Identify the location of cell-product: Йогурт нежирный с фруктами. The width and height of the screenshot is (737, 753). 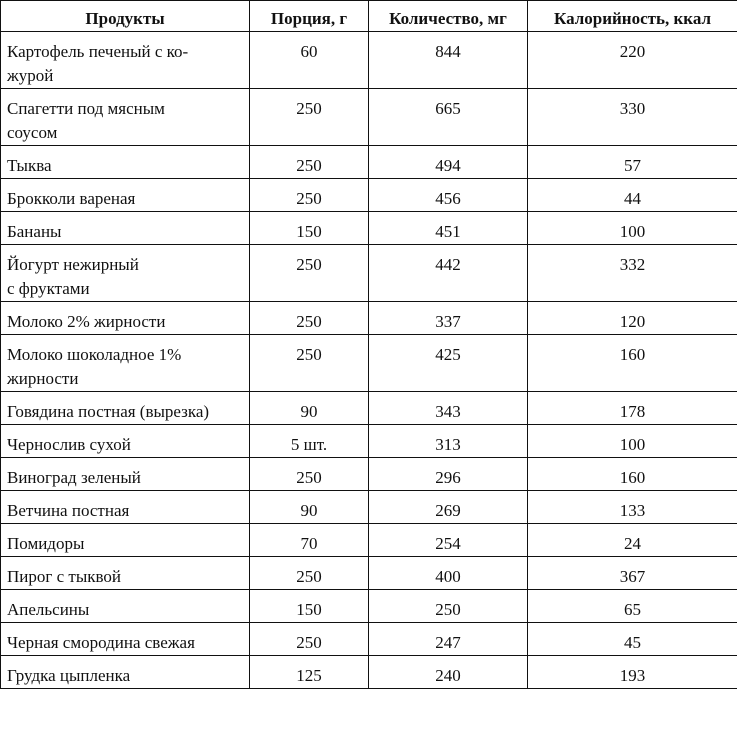
(125, 273).